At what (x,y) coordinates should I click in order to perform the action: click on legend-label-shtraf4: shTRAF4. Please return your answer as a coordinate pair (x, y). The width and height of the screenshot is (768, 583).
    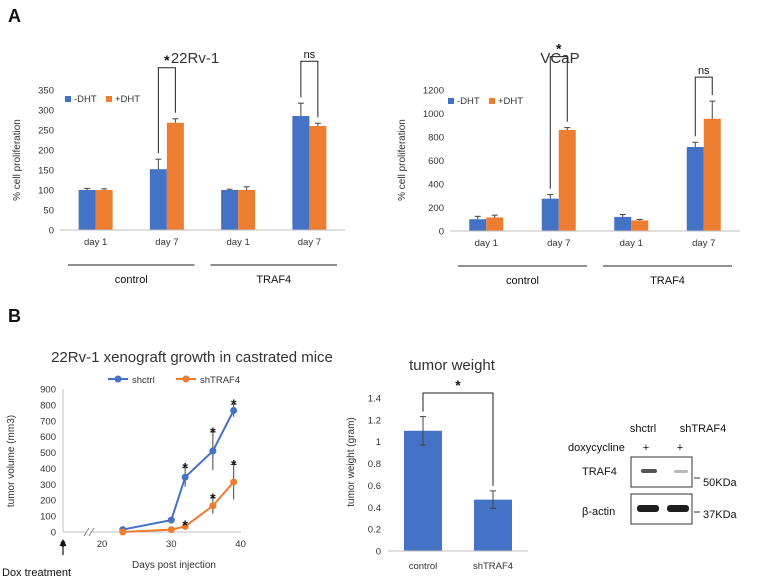
    Looking at the image, I should click on (220, 380).